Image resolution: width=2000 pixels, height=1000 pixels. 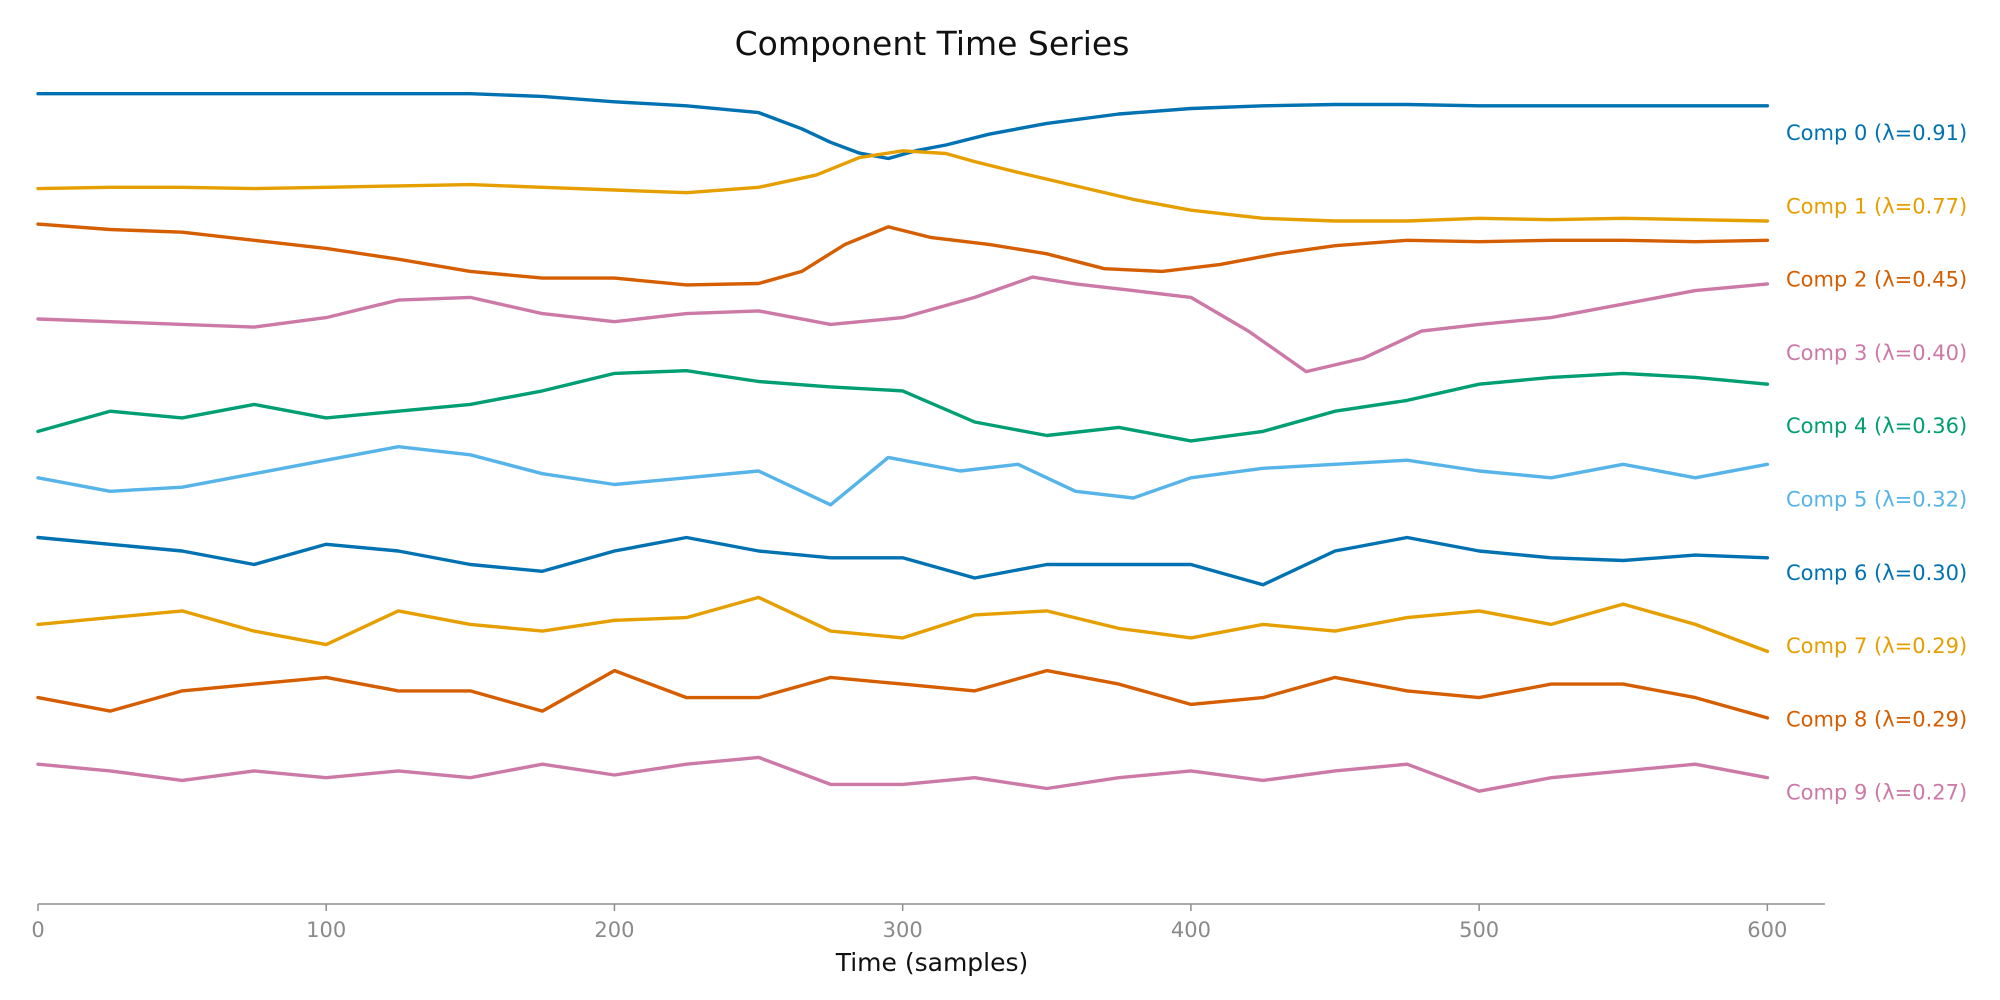 I want to click on chart-title: Component Time Series, so click(x=932, y=43).